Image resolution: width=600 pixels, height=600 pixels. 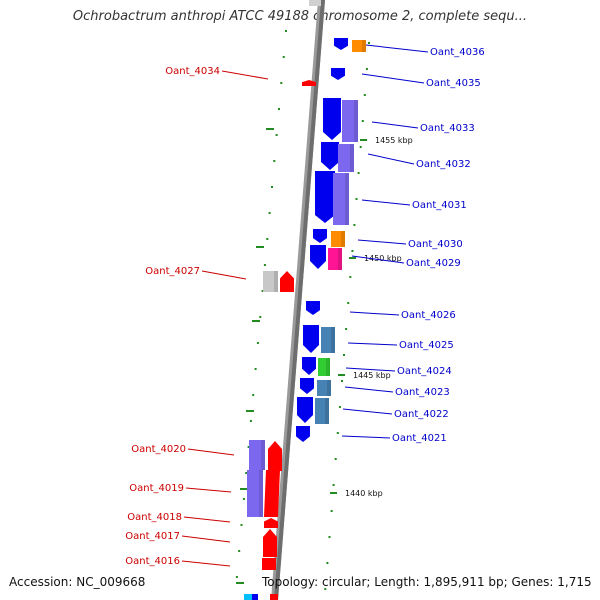 I want to click on cog-box-oant-4033-shade, so click(x=356, y=121).